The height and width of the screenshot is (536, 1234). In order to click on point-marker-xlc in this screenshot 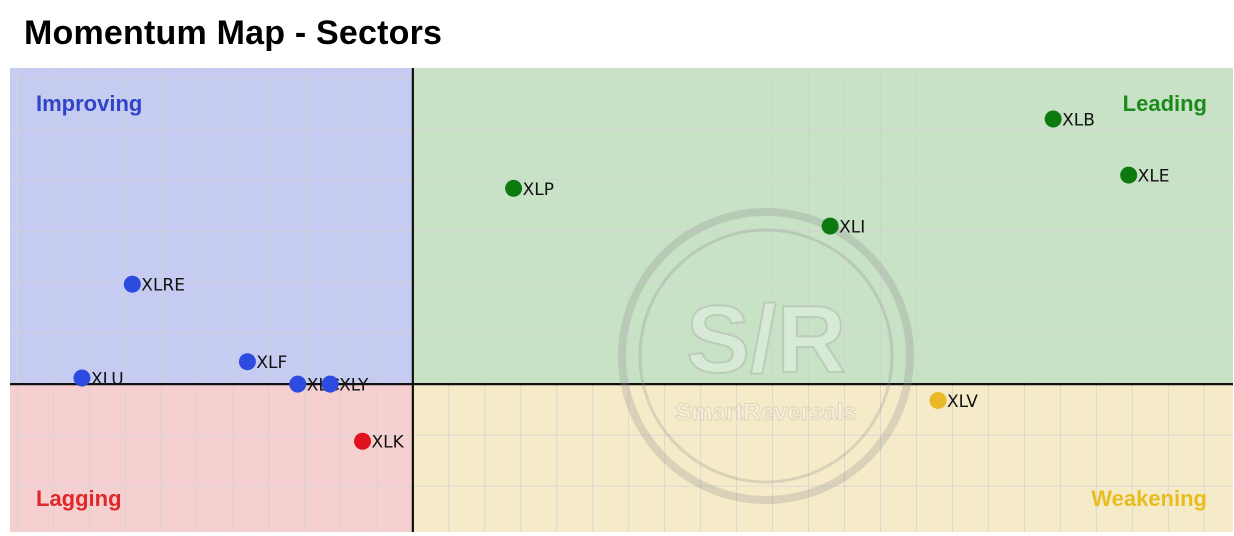, I will do `click(298, 384)`.